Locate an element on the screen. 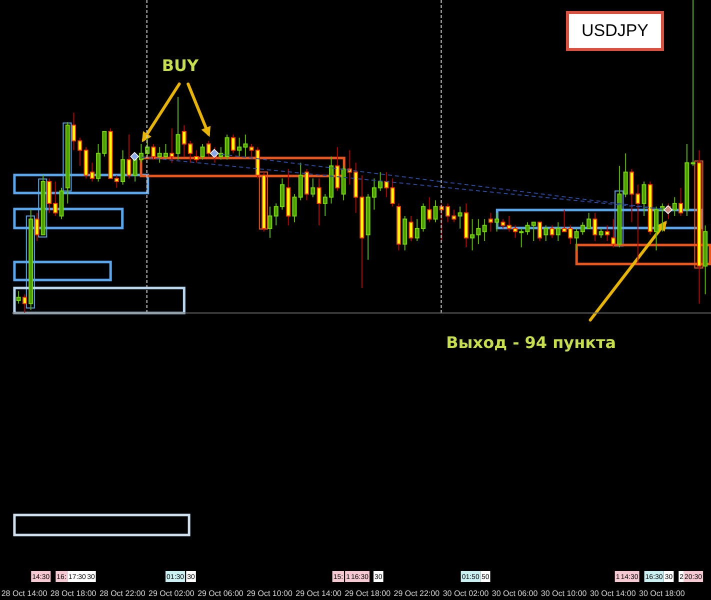 This screenshot has width=711, height=600. x-tick-label: 29 Oct 18:00 is located at coordinates (368, 593).